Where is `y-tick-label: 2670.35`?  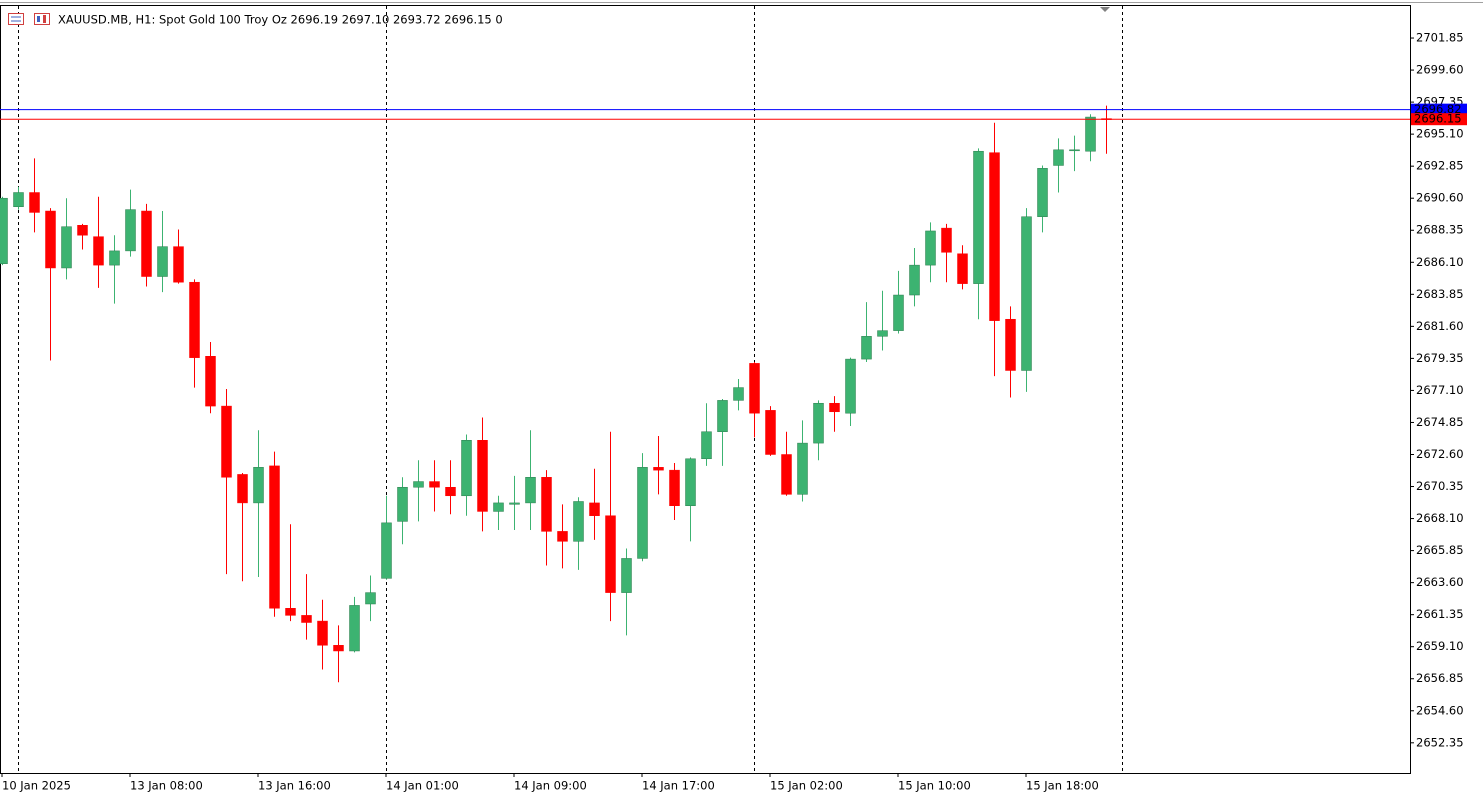
y-tick-label: 2670.35 is located at coordinates (1440, 486).